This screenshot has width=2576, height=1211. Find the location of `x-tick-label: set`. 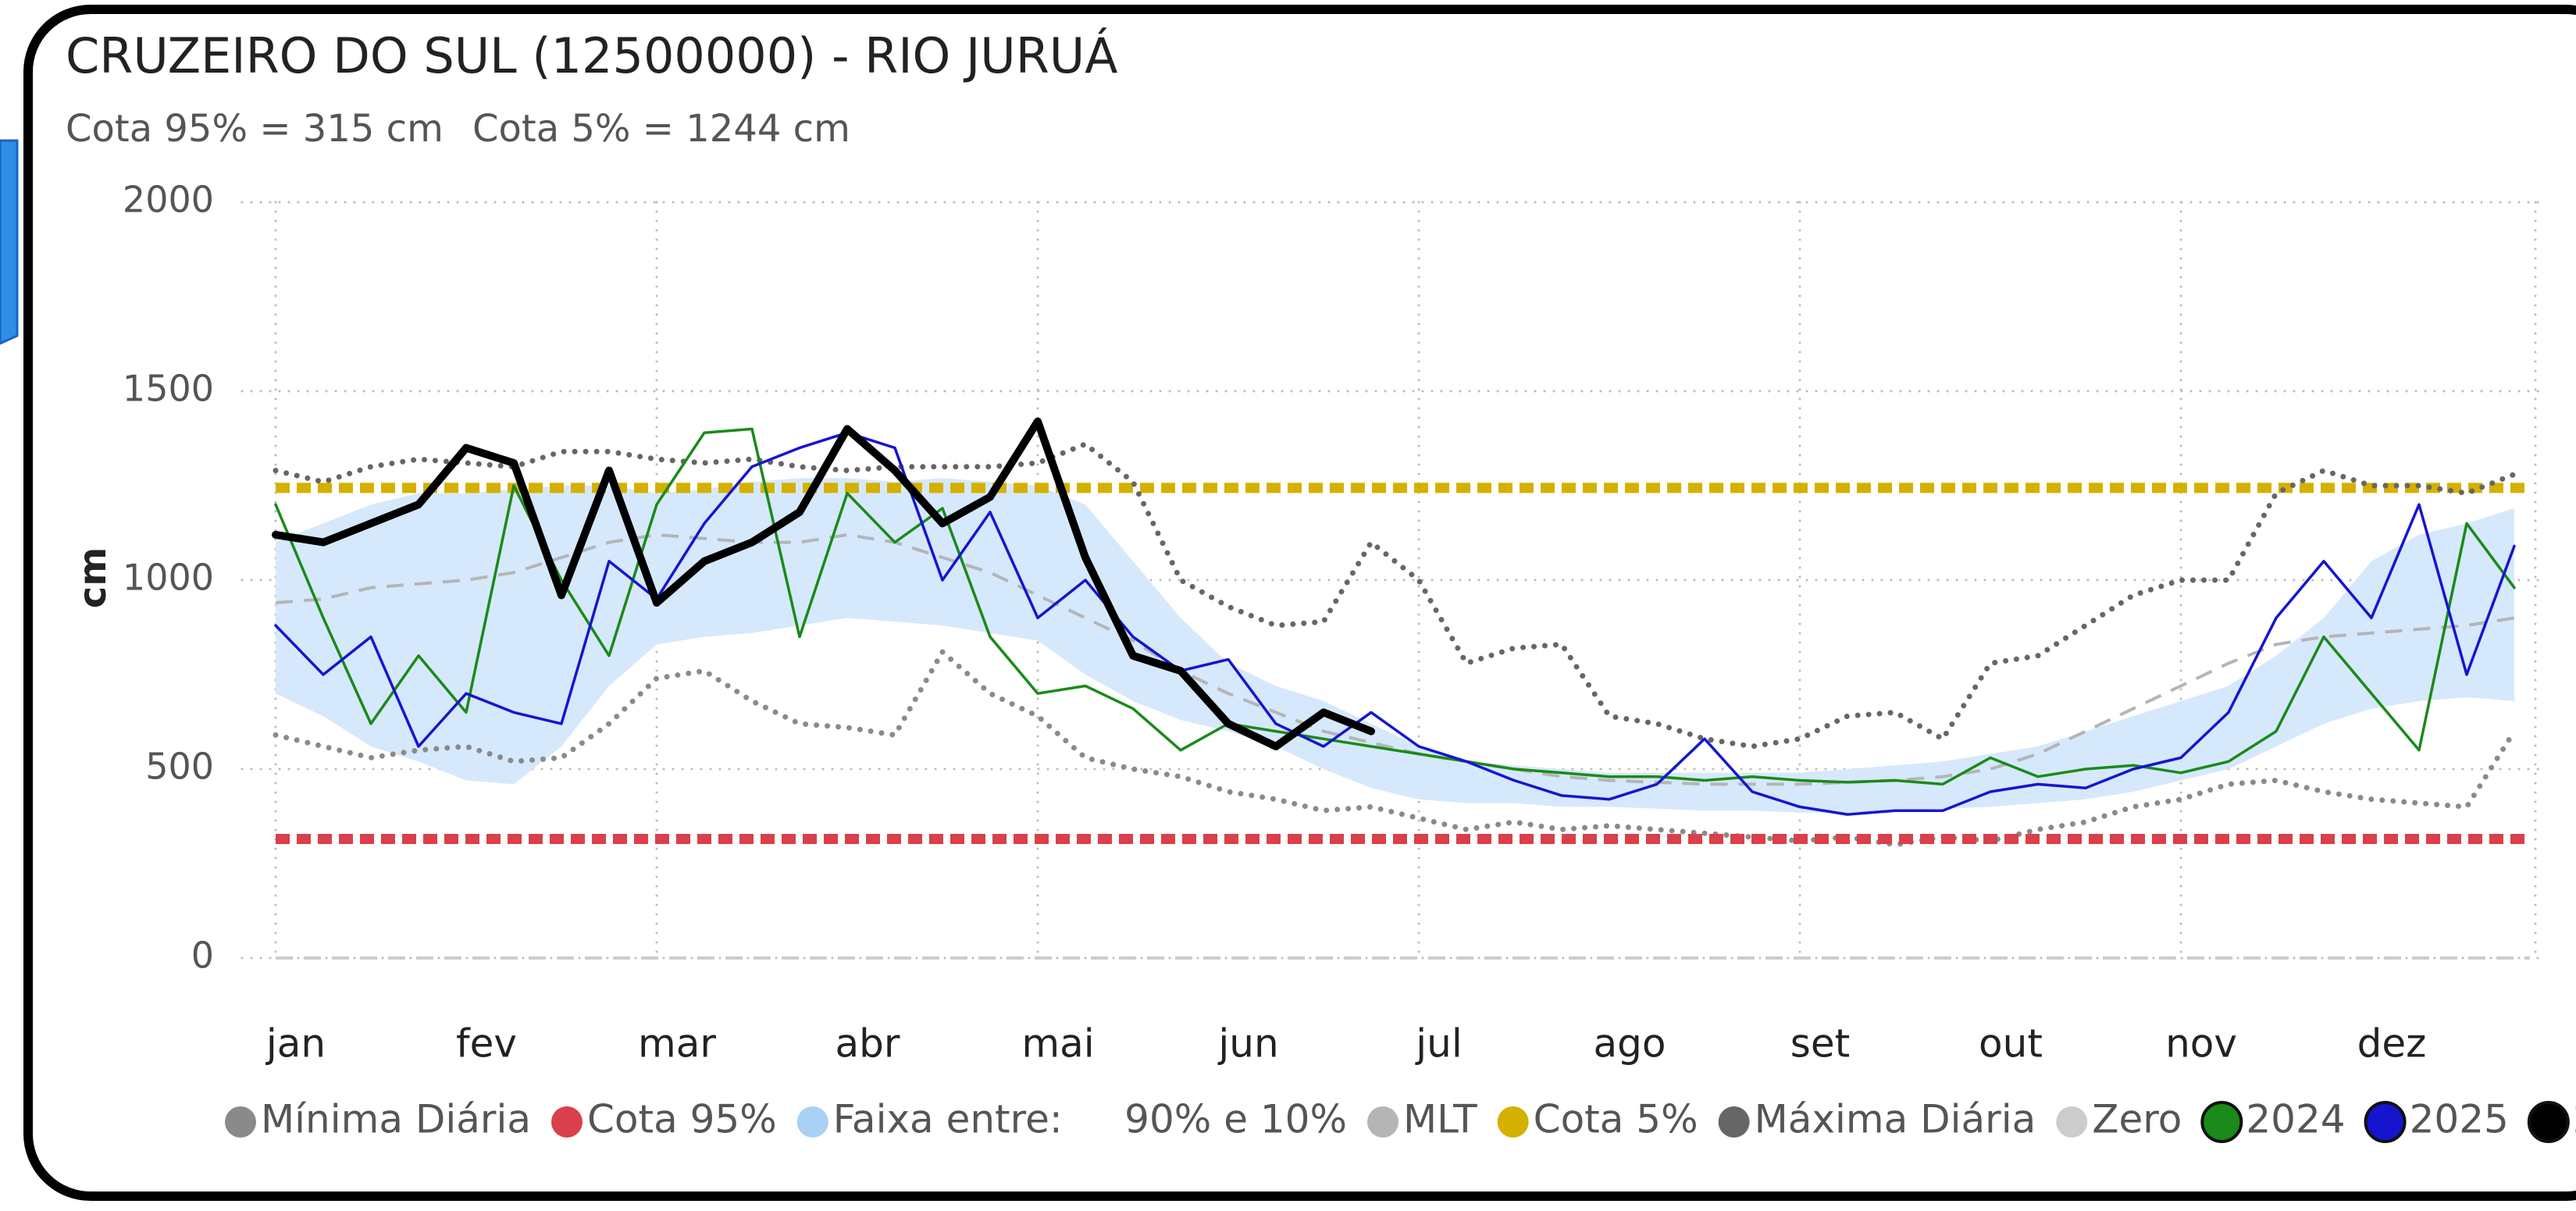

x-tick-label: set is located at coordinates (1820, 1044).